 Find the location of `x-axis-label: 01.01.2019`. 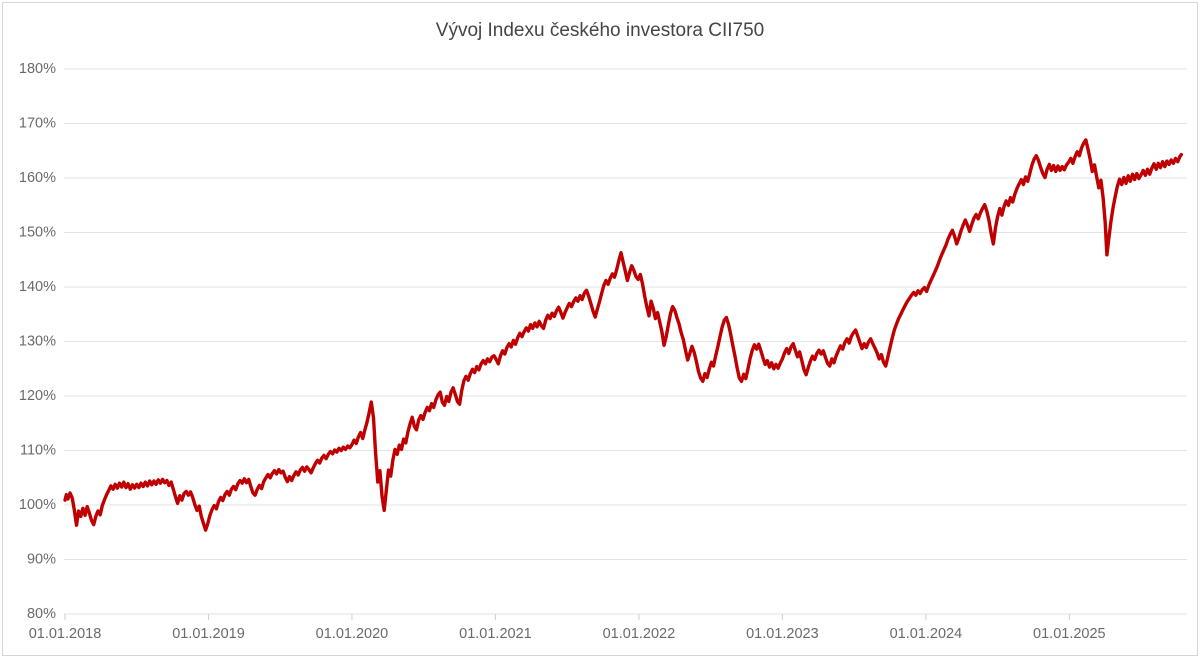

x-axis-label: 01.01.2019 is located at coordinates (208, 634).